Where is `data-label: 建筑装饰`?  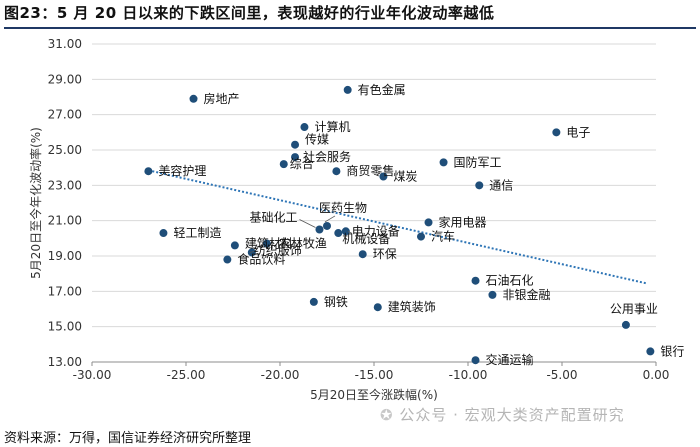
data-label: 建筑装饰 is located at coordinates (412, 306).